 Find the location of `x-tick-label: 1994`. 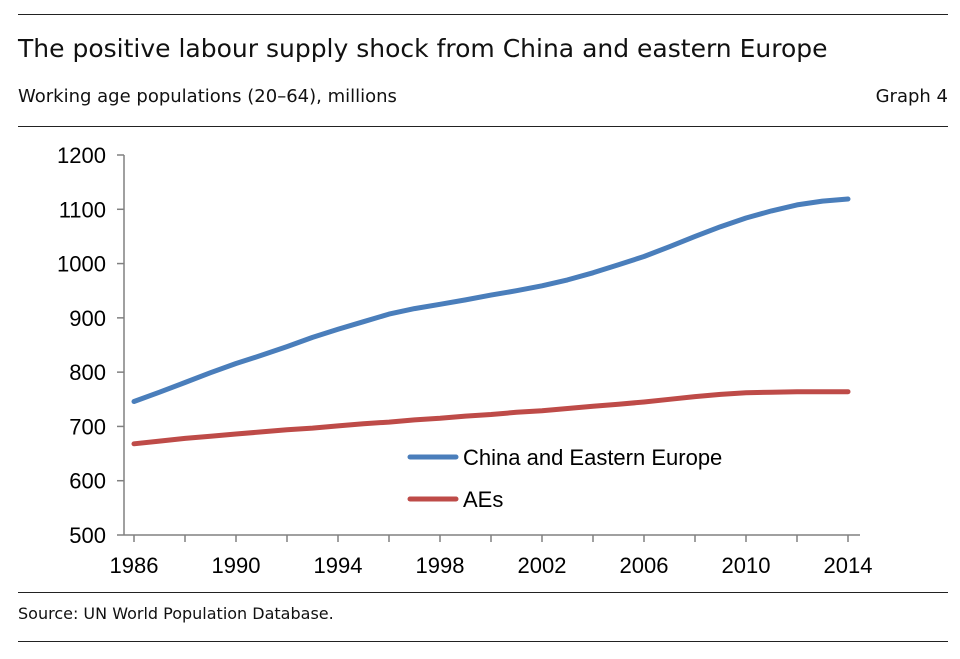

x-tick-label: 1994 is located at coordinates (338, 565).